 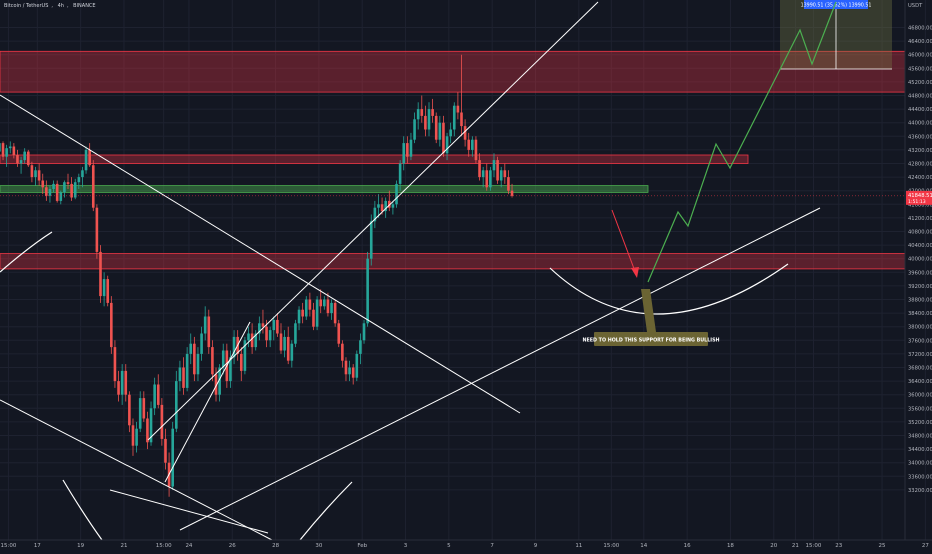 I want to click on exchange-sep: ,, so click(x=67, y=6).